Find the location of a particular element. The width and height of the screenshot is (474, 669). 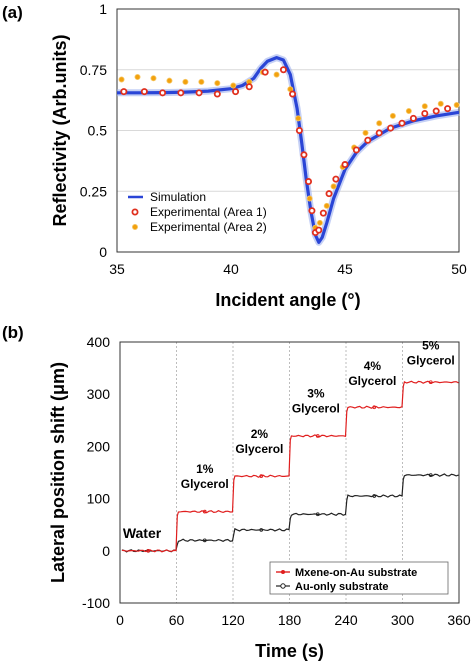

y-tick-label: 0.75 is located at coordinates (93, 70).